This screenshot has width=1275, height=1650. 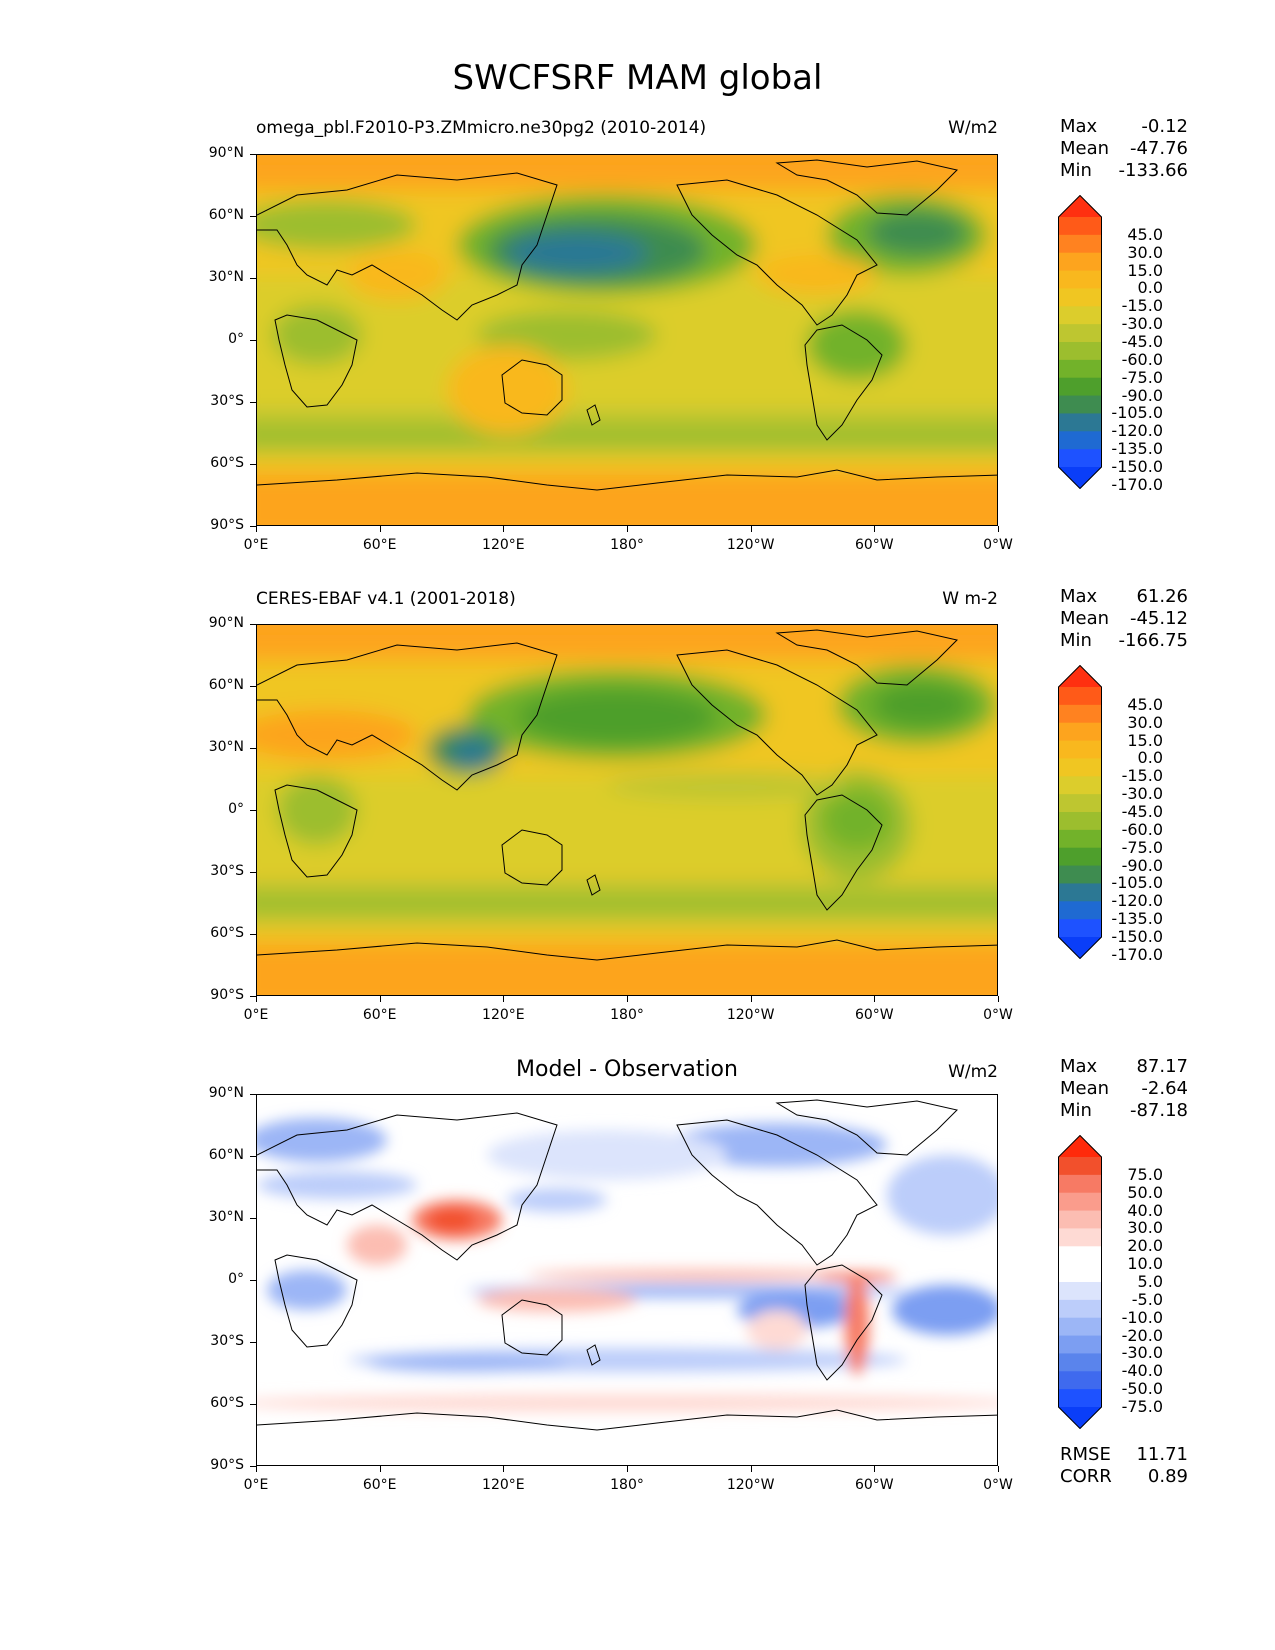 What do you see at coordinates (1137, 466) in the screenshot?
I see `colorbar-tick-label: -150.0` at bounding box center [1137, 466].